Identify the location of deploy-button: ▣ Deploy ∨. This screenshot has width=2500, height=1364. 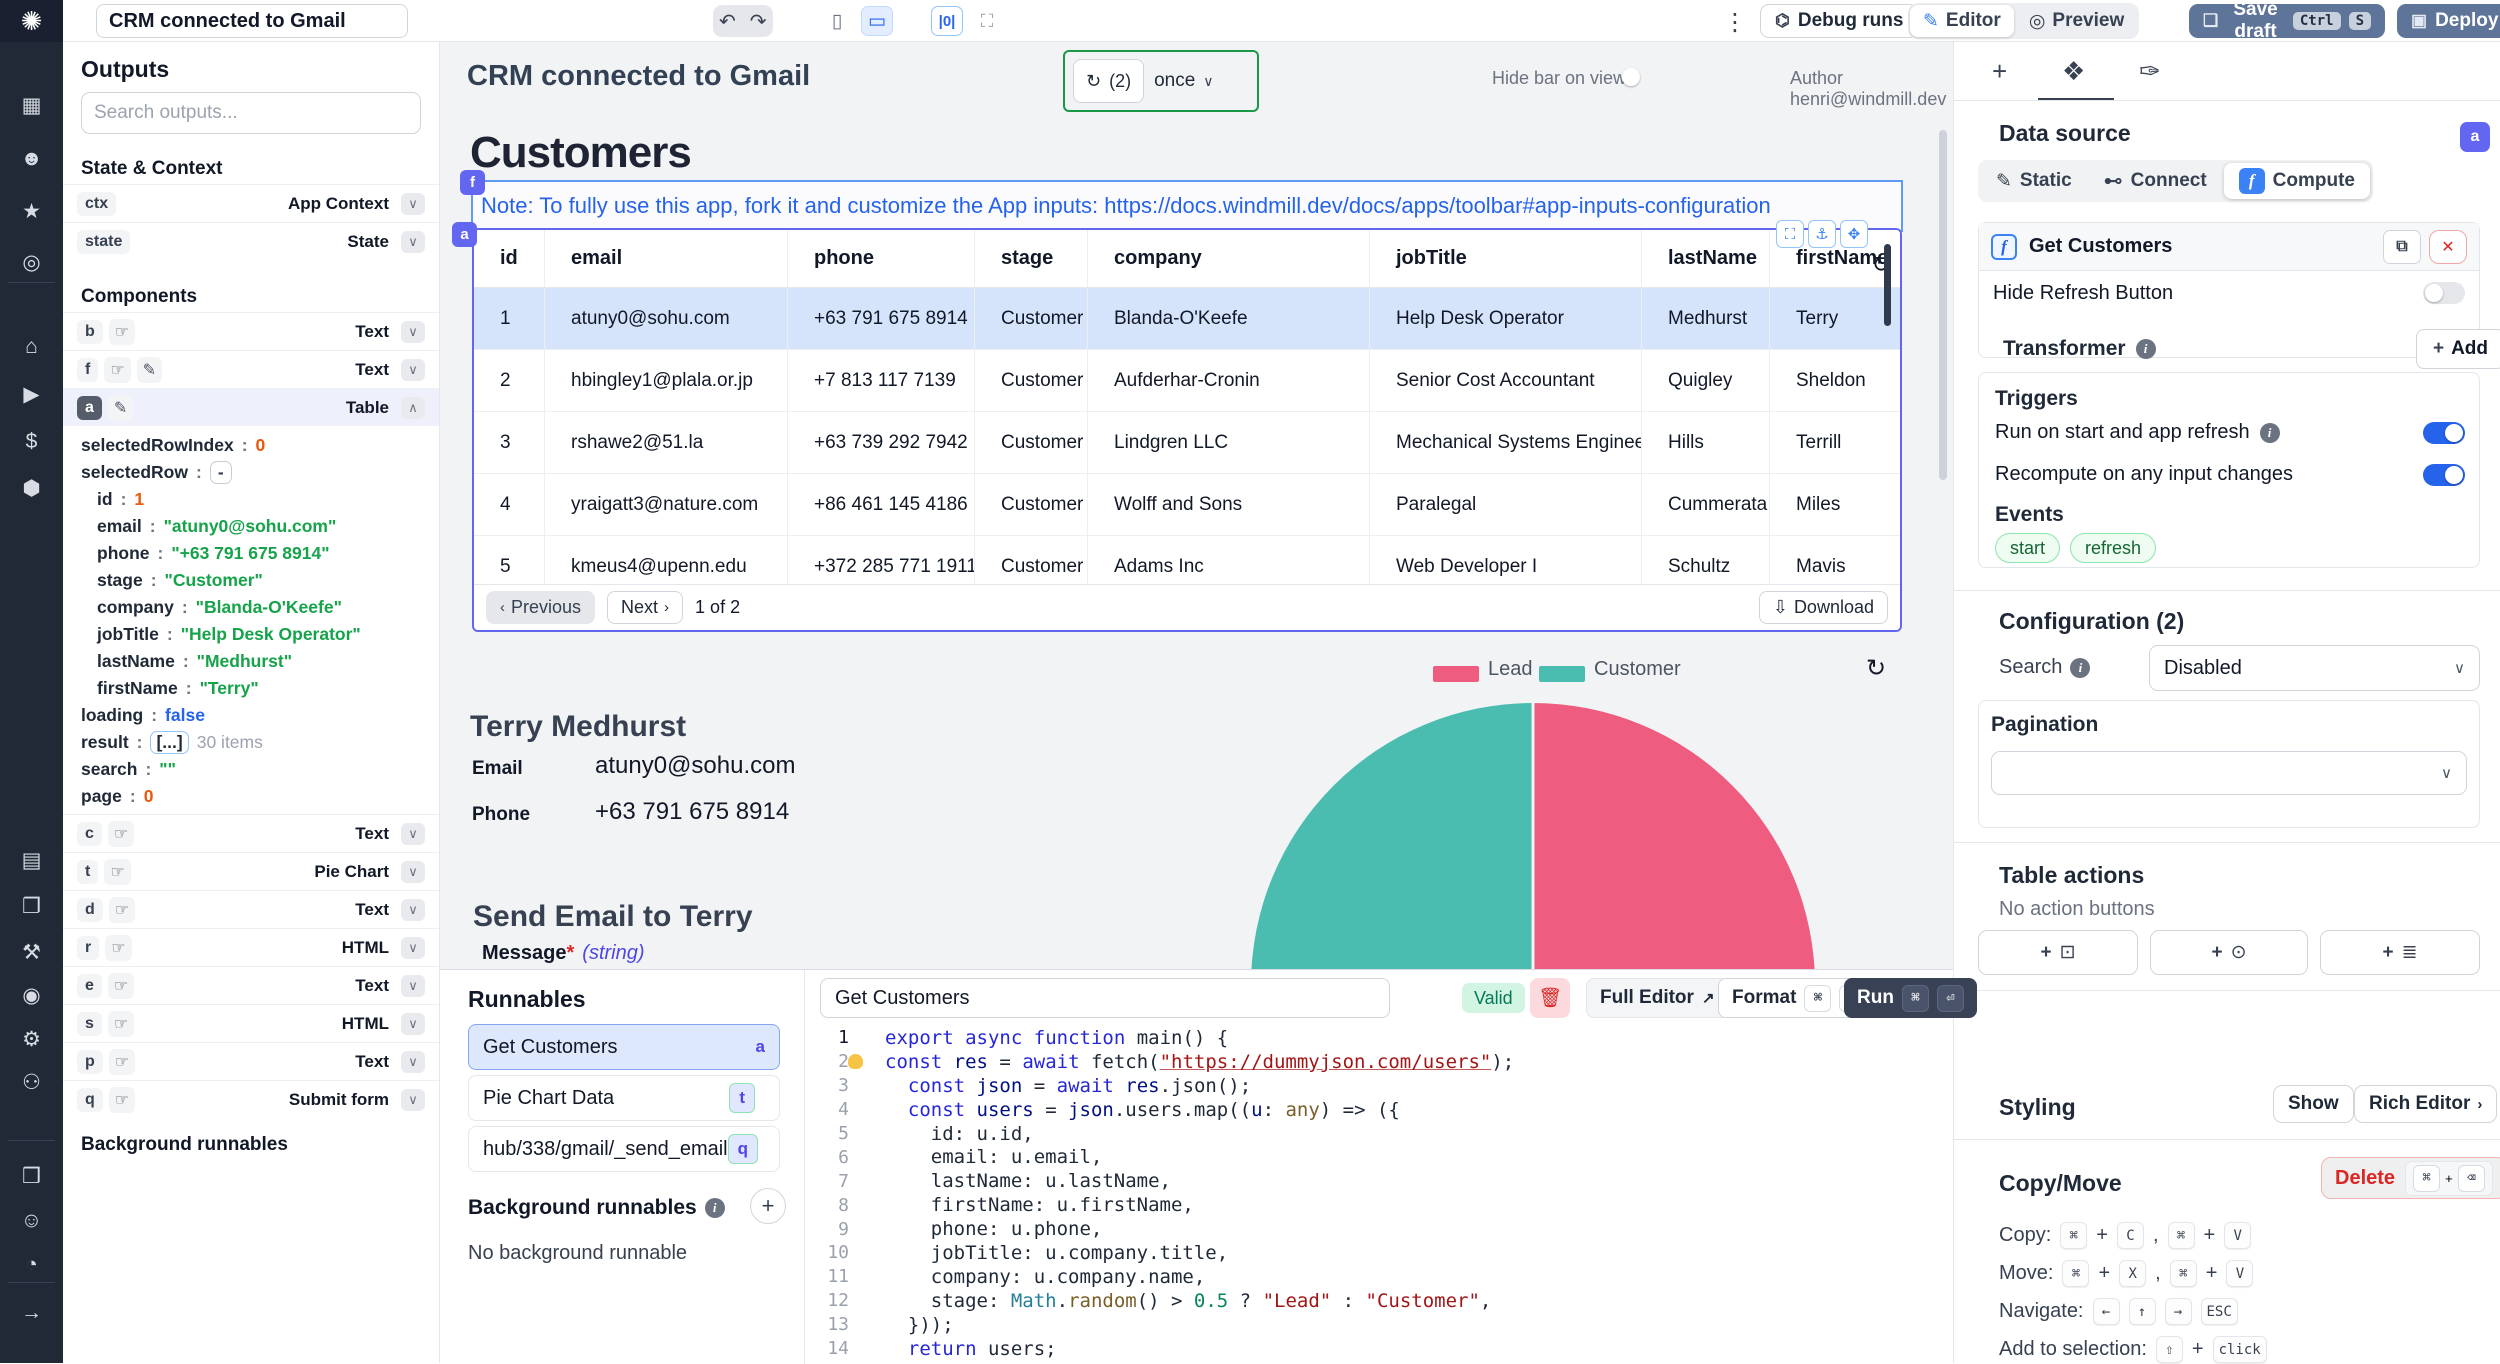
(2448, 21).